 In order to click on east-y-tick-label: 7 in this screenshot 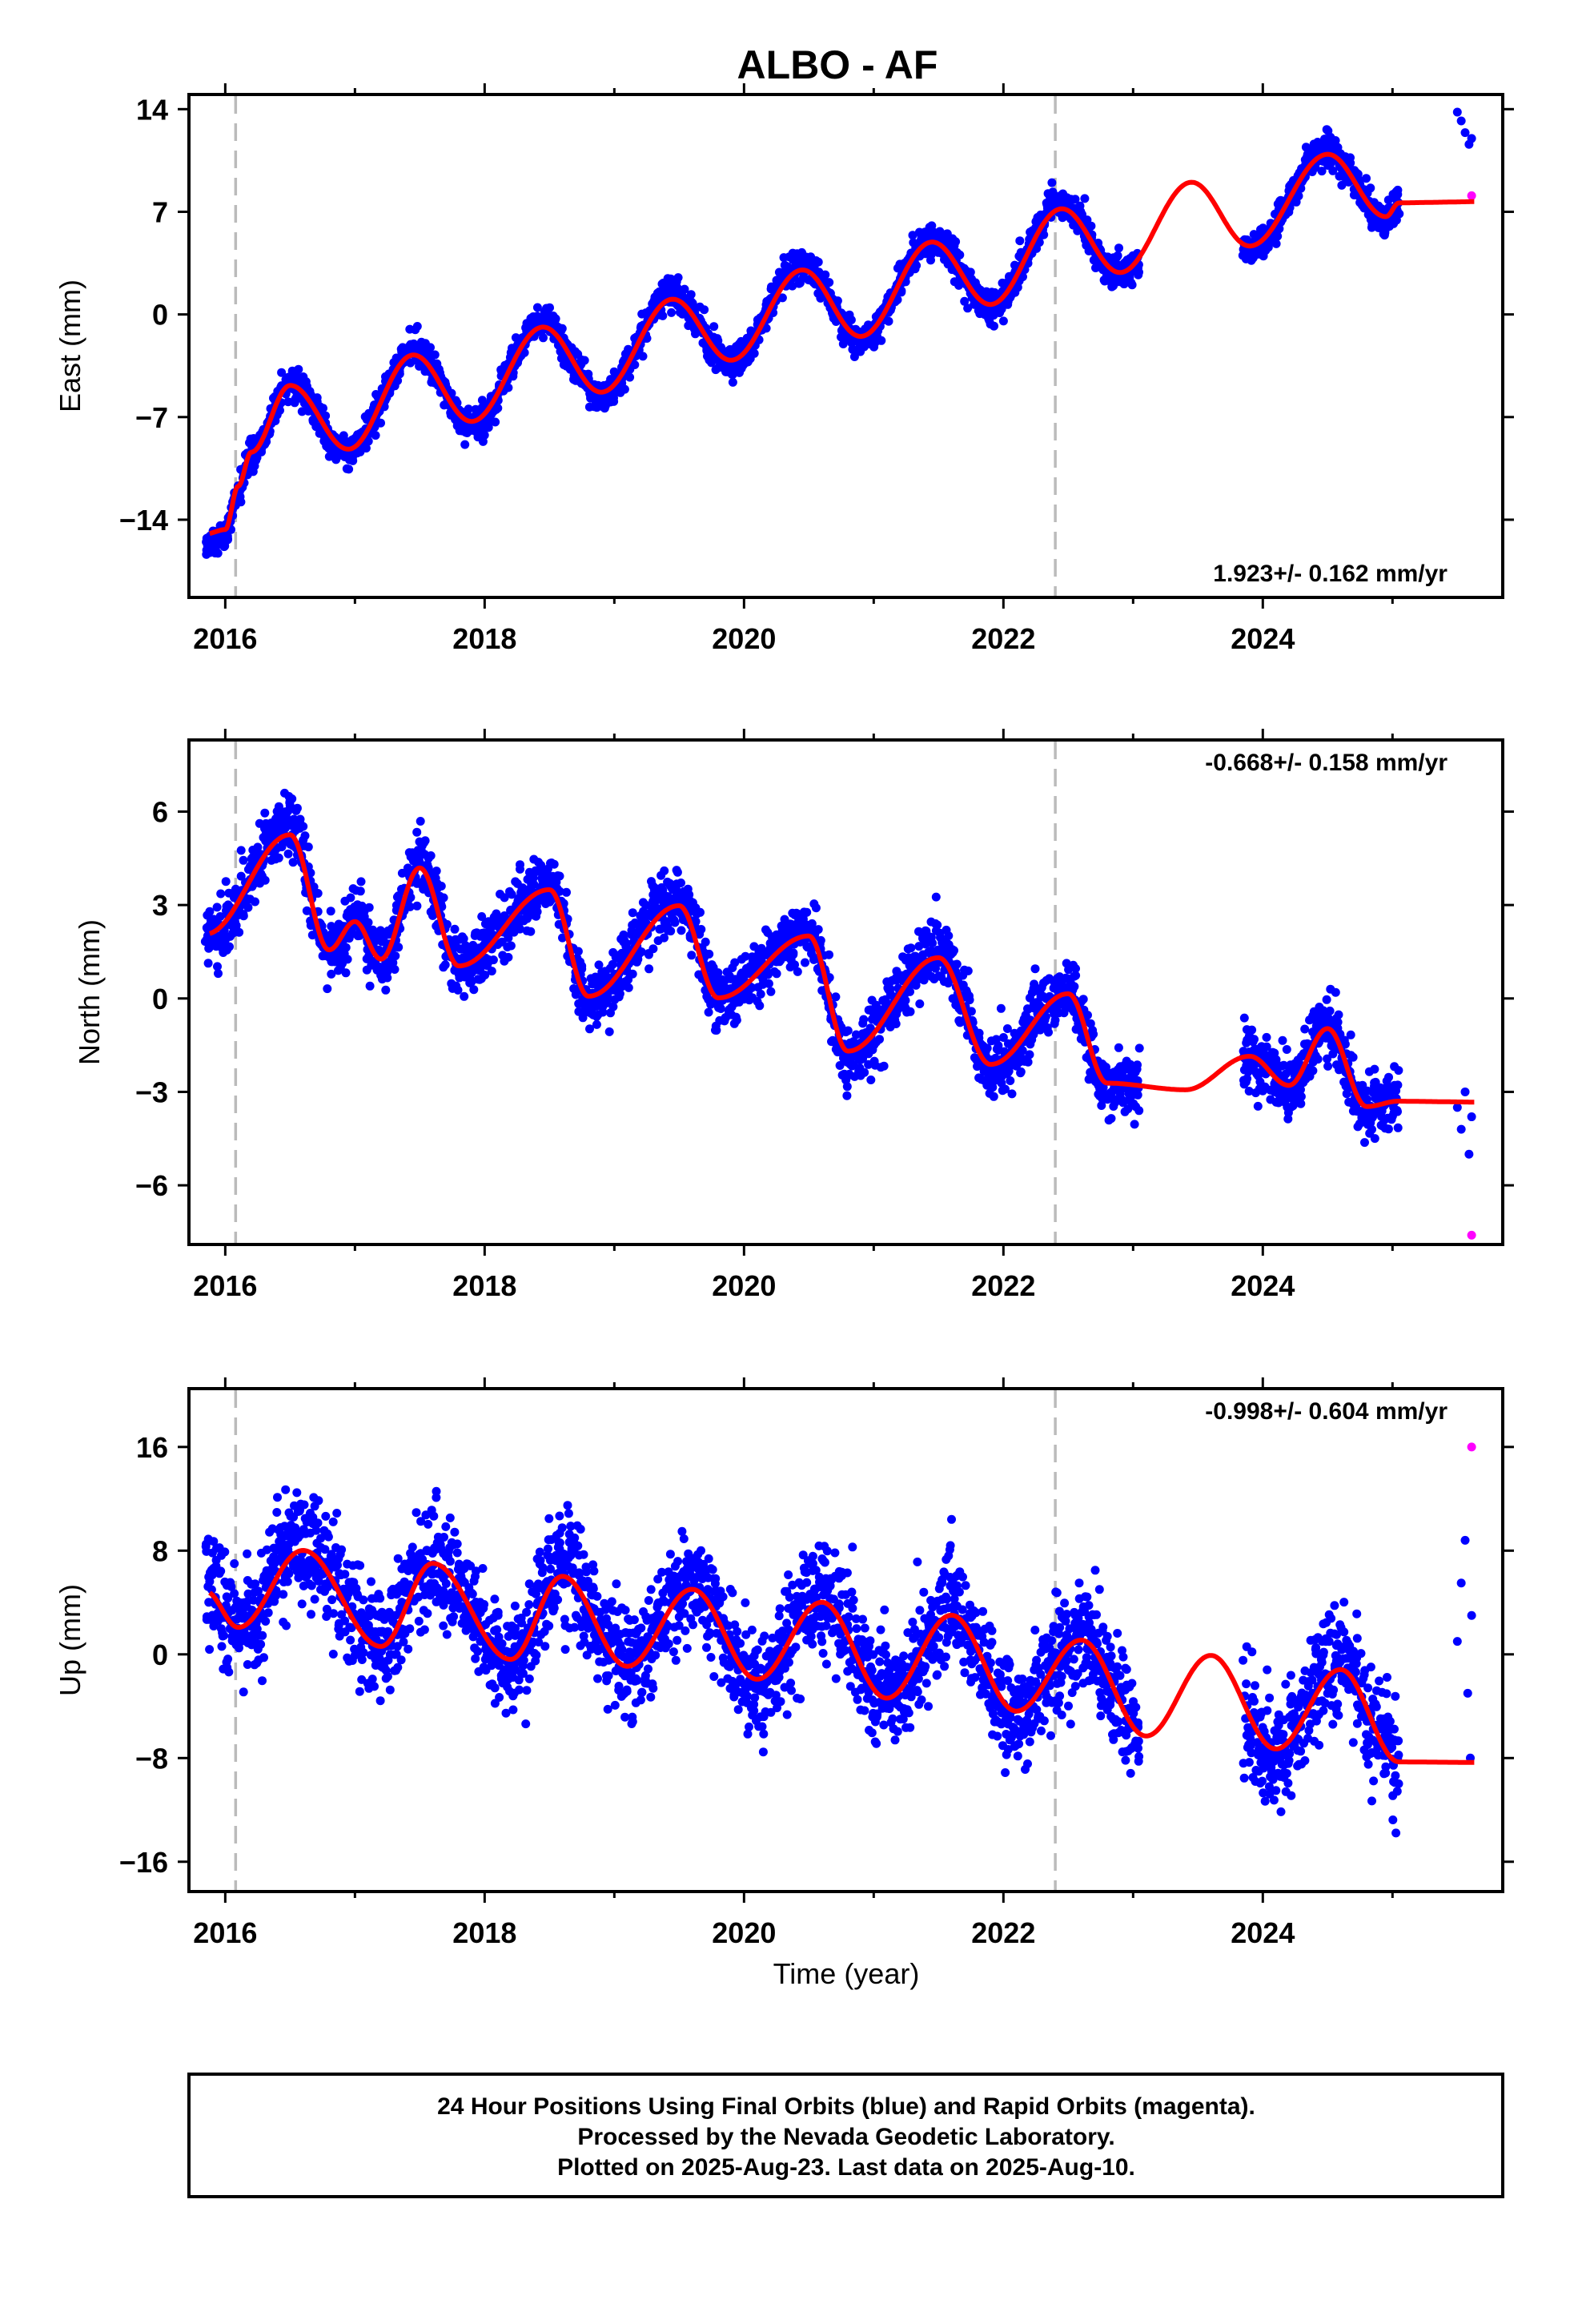, I will do `click(160, 212)`.